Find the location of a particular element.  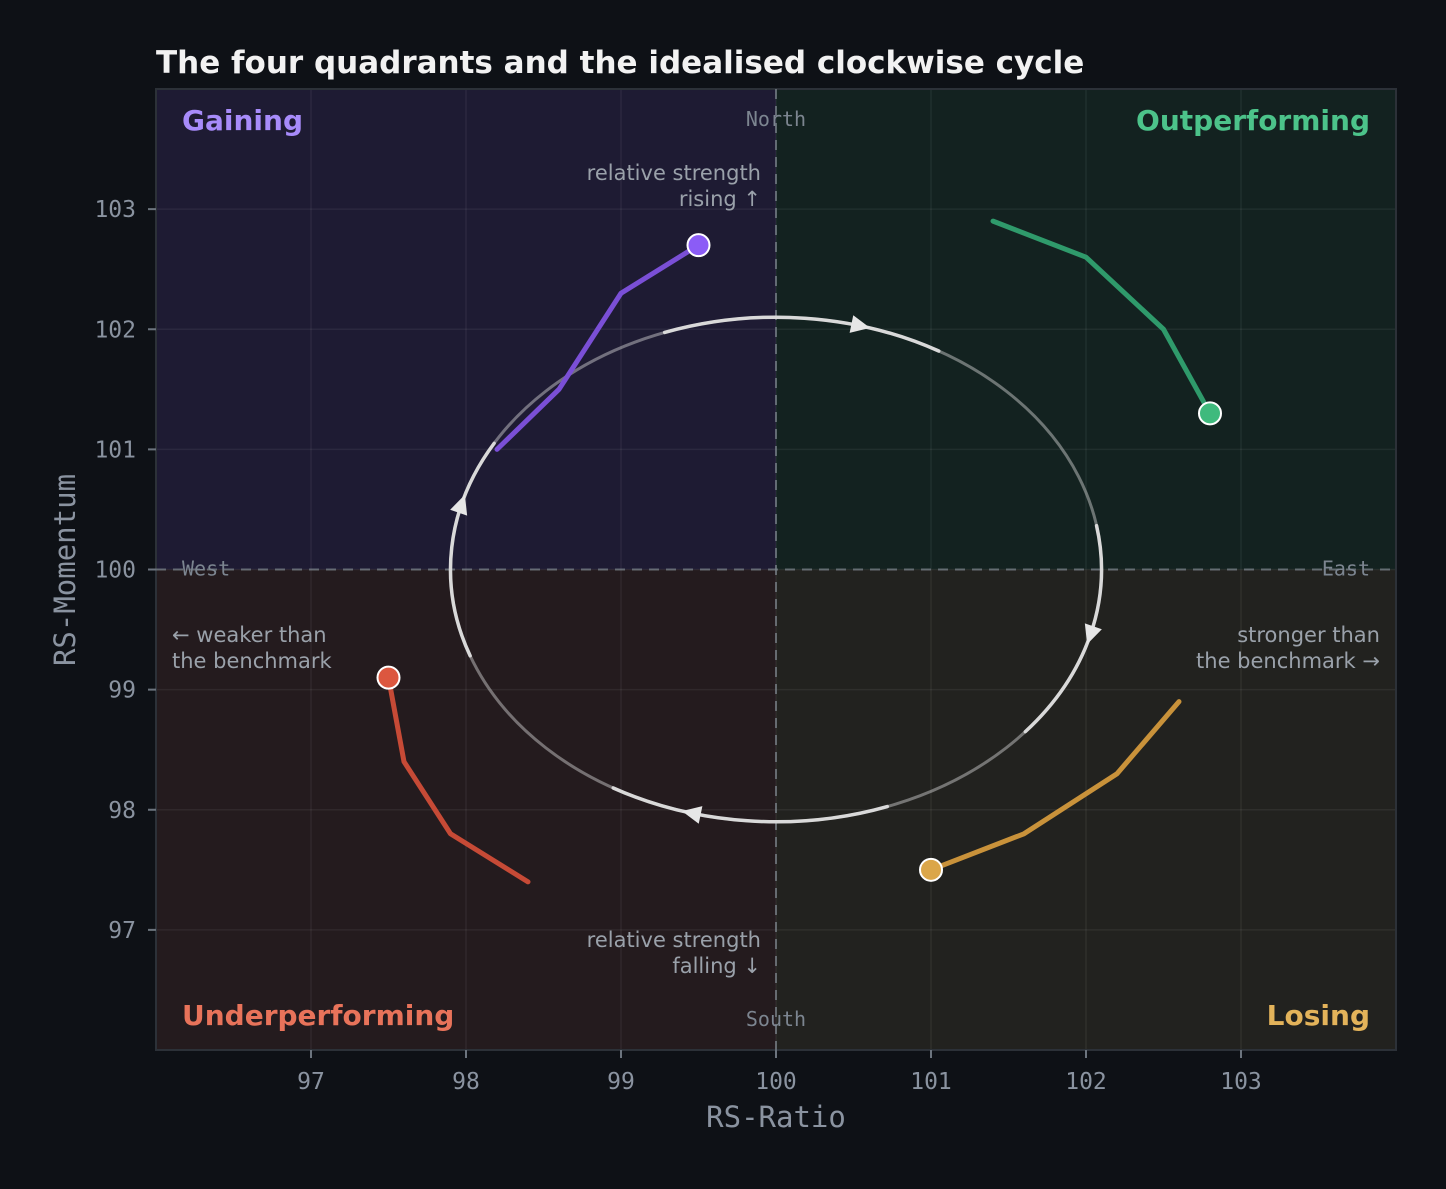

x-axis-label: RS-Ratio is located at coordinates (776, 1117).